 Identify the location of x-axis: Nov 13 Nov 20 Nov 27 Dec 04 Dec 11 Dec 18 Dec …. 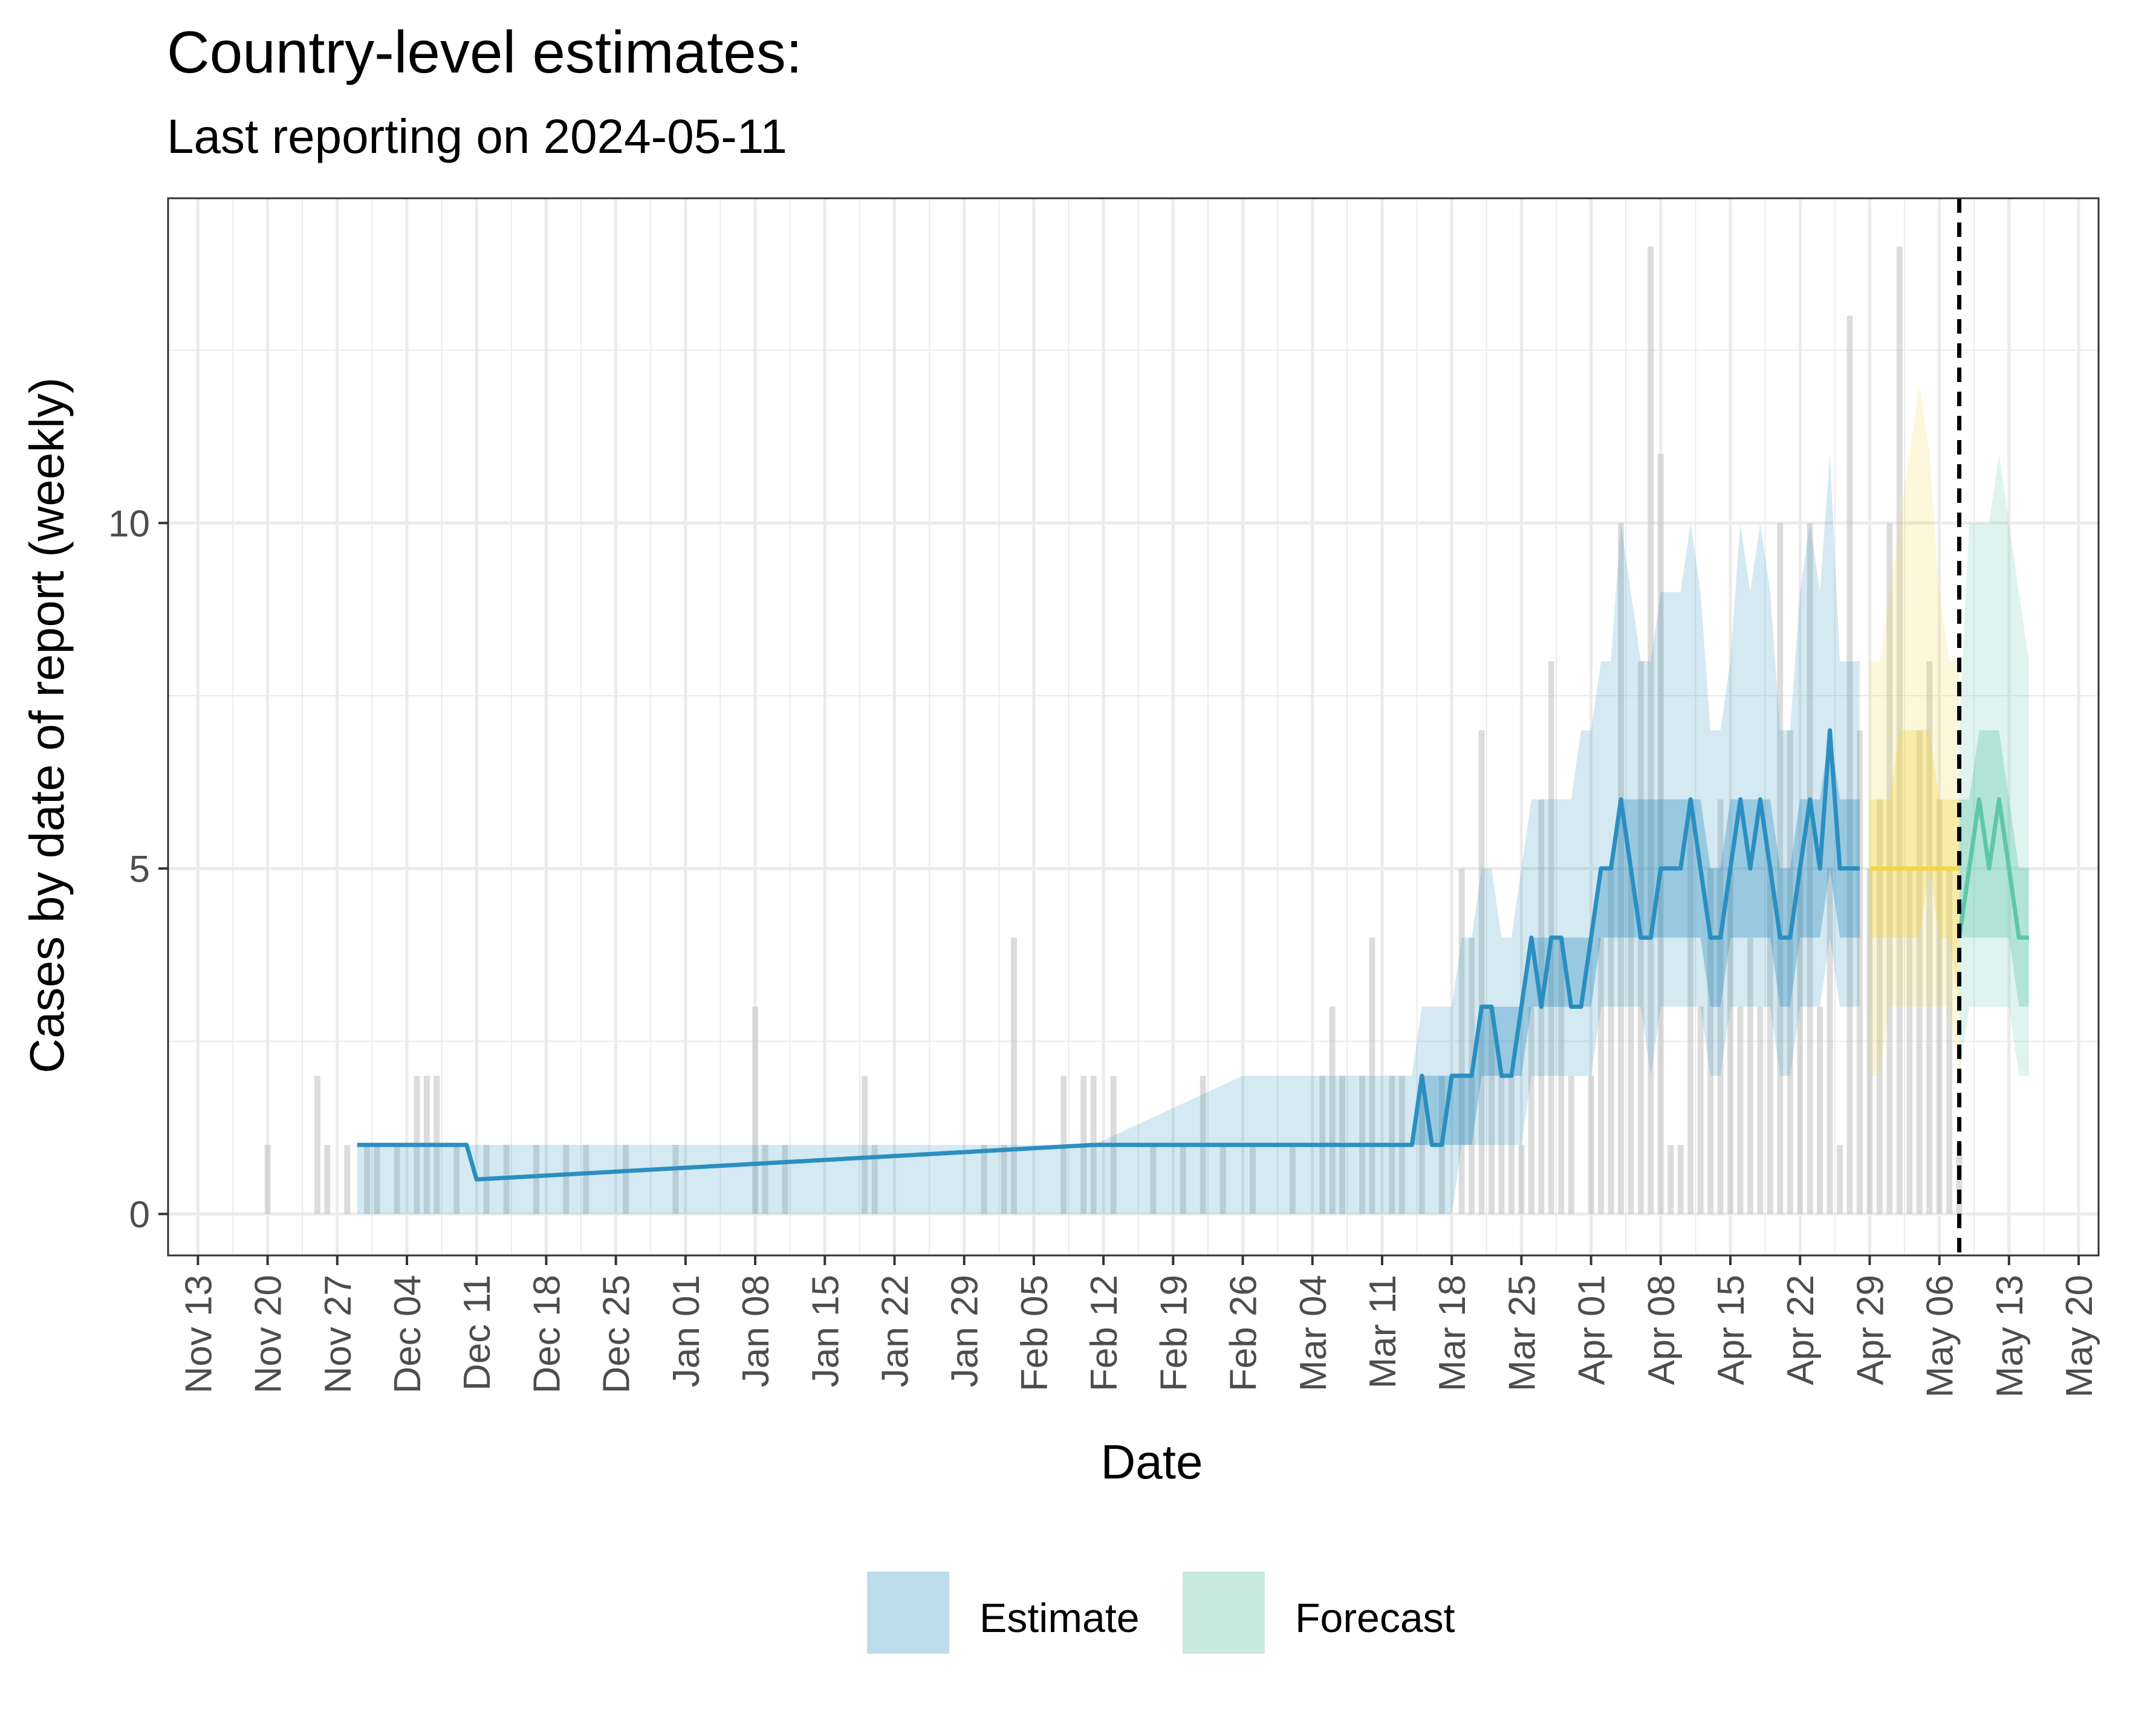
(1139, 1326).